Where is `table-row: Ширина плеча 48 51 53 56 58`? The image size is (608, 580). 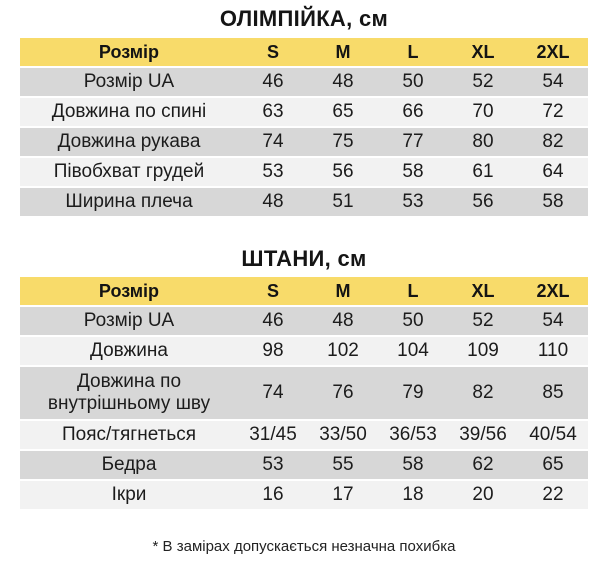
table-row: Ширина плеча 48 51 53 56 58 is located at coordinates (304, 202).